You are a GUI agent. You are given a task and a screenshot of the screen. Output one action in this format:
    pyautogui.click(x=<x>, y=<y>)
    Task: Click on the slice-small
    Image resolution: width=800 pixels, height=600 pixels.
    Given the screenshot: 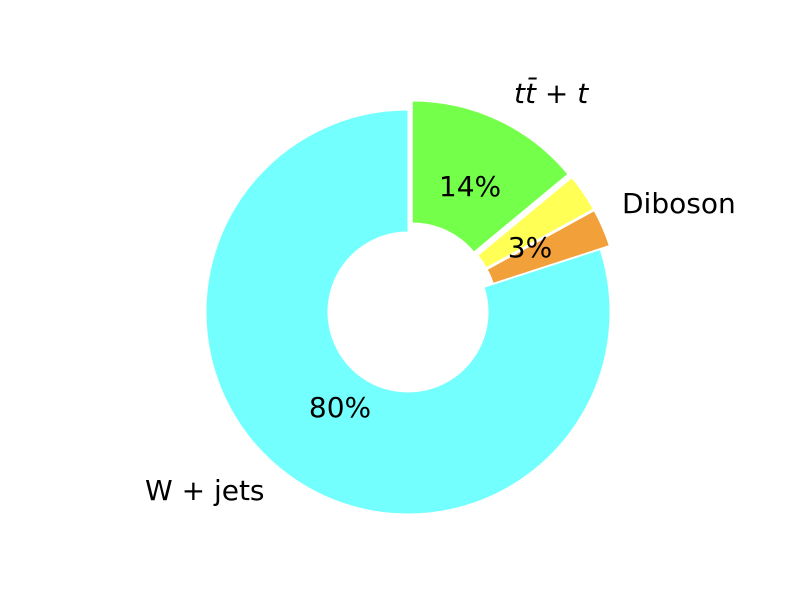 What is the action you would take?
    pyautogui.click(x=535, y=222)
    